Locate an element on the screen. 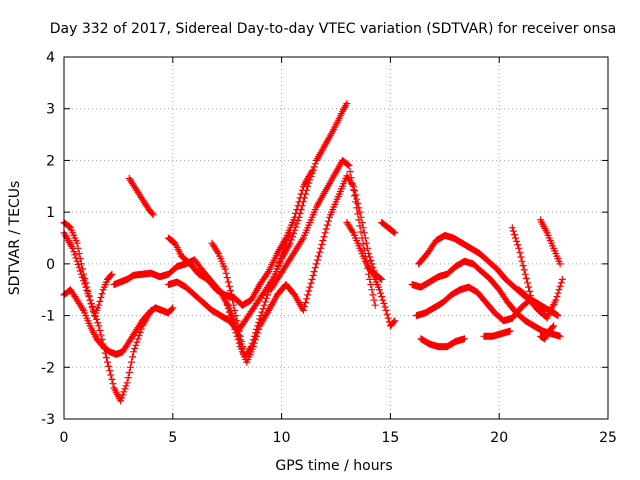 This screenshot has width=640, height=480. x-tick-label: 15 is located at coordinates (390, 438).